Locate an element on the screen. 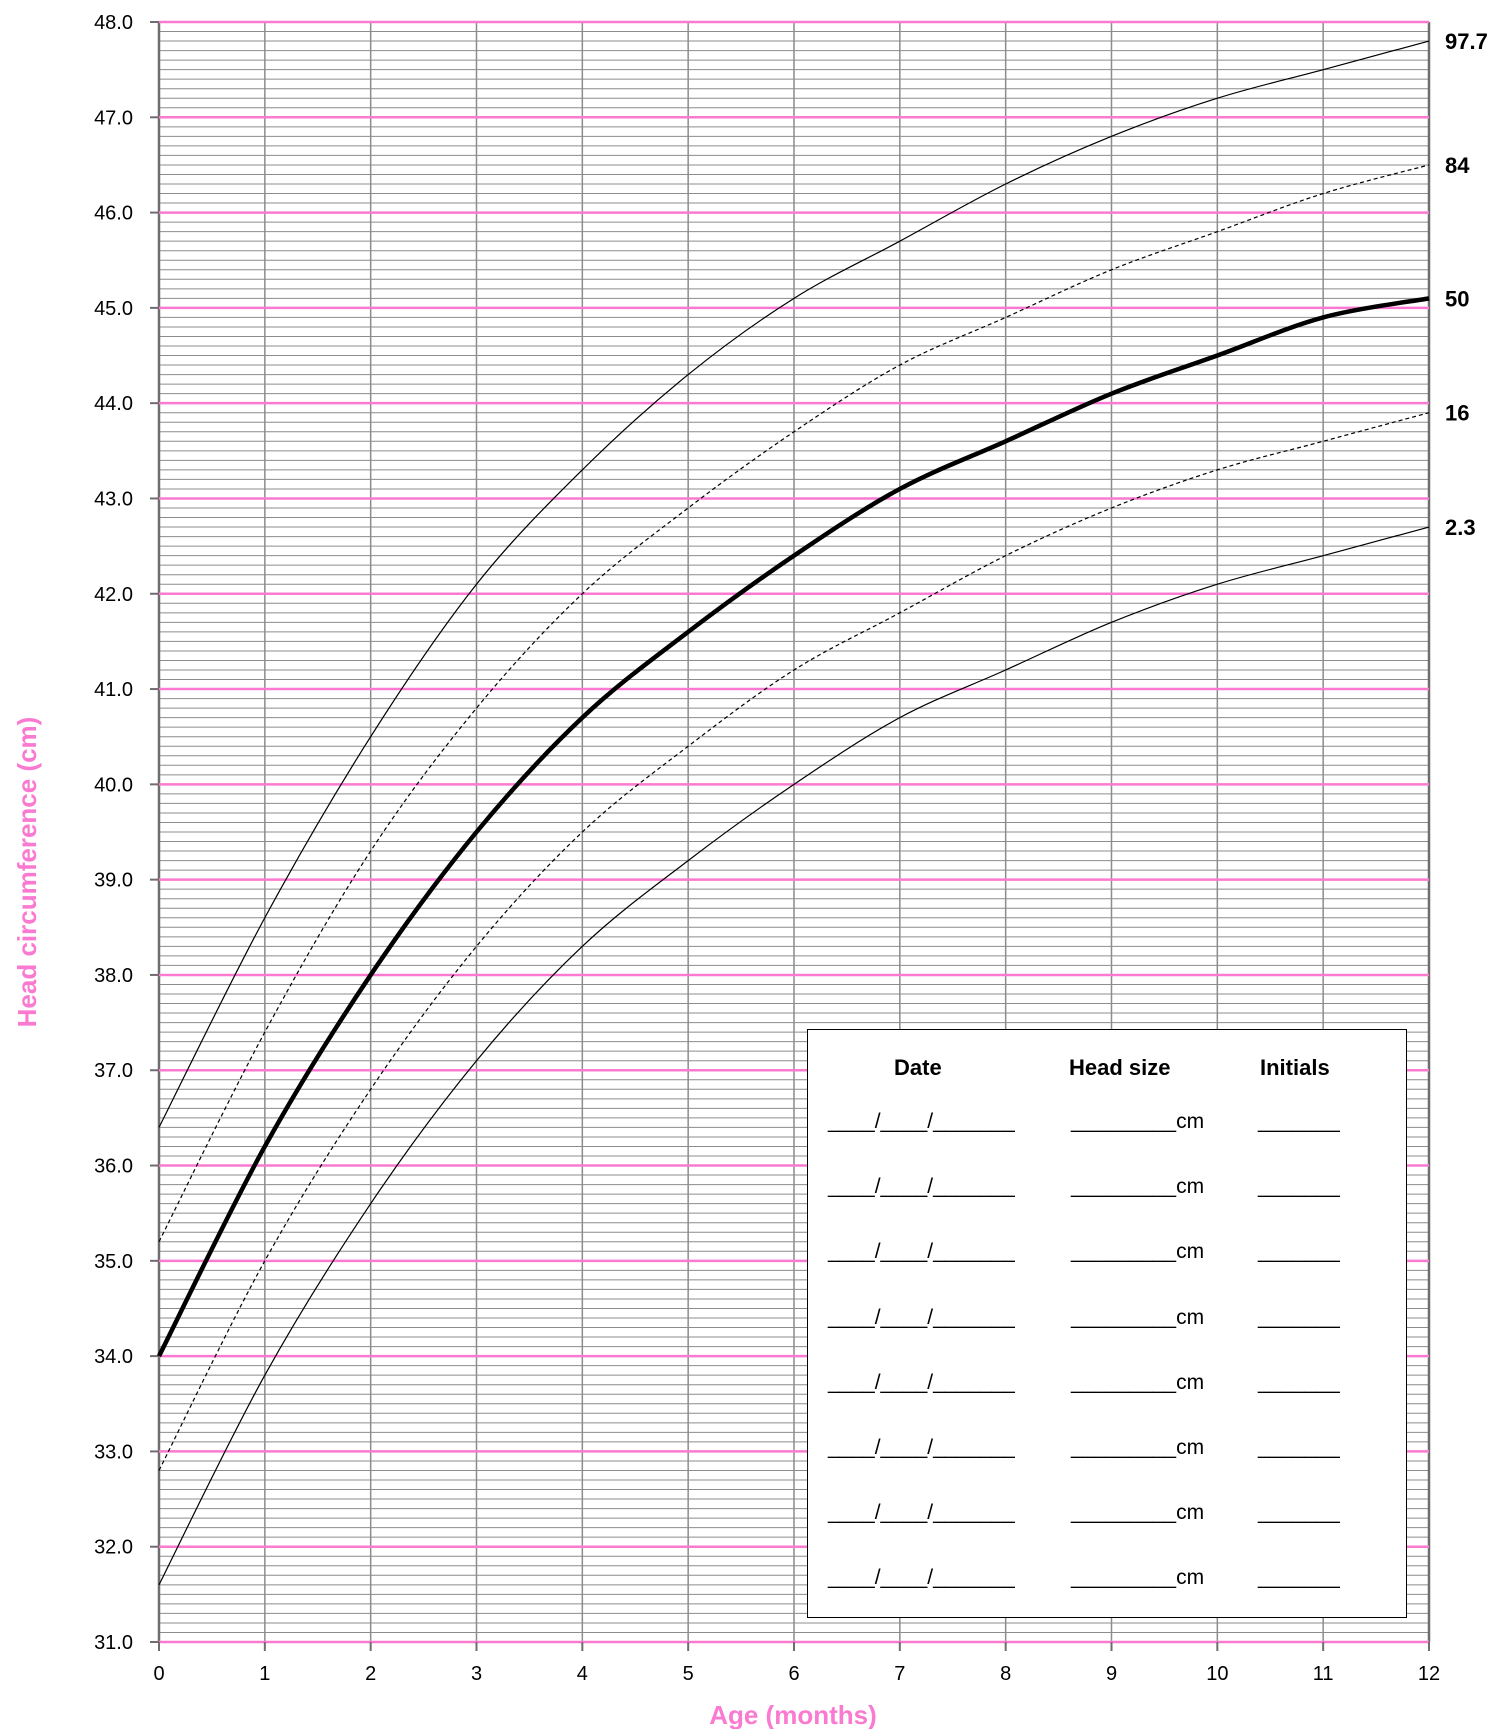 Image resolution: width=1500 pixels, height=1729 pixels. x-tick-label: 2 is located at coordinates (370, 1674).